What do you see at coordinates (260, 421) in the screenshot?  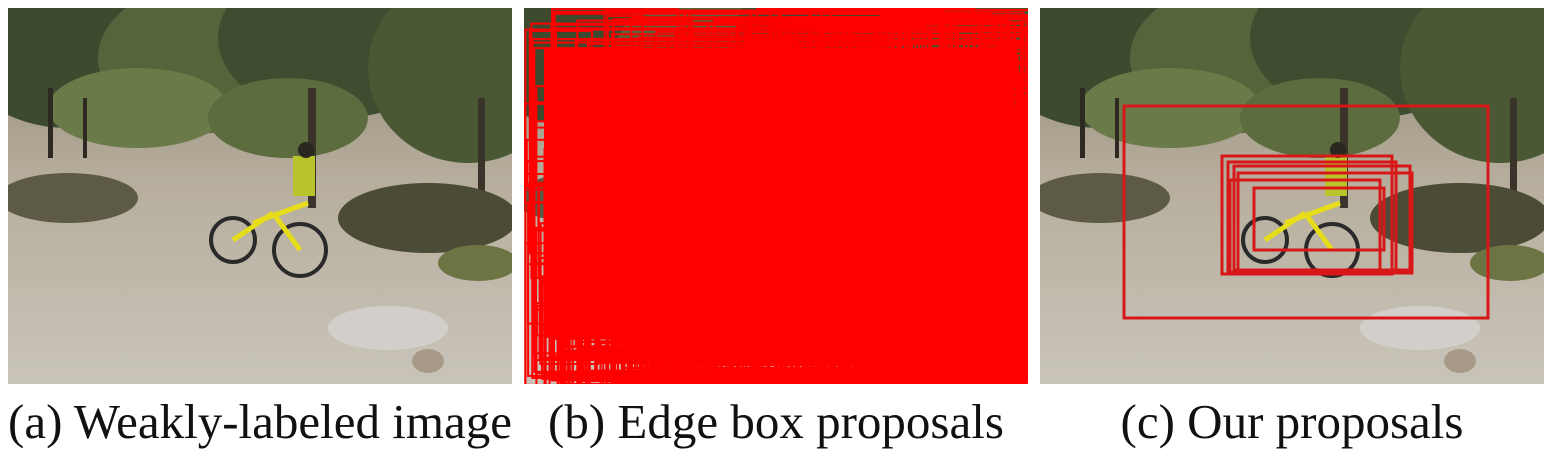 I see `caption-a: (a) Weakly-labeled image` at bounding box center [260, 421].